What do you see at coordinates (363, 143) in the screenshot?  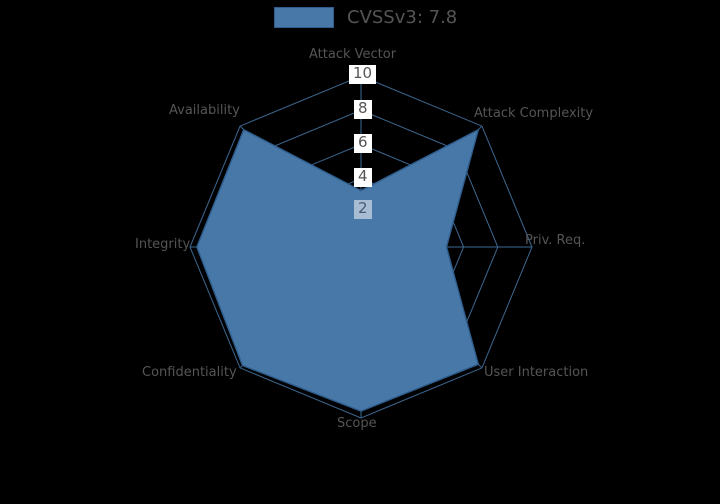 I see `tick-label-6: 6` at bounding box center [363, 143].